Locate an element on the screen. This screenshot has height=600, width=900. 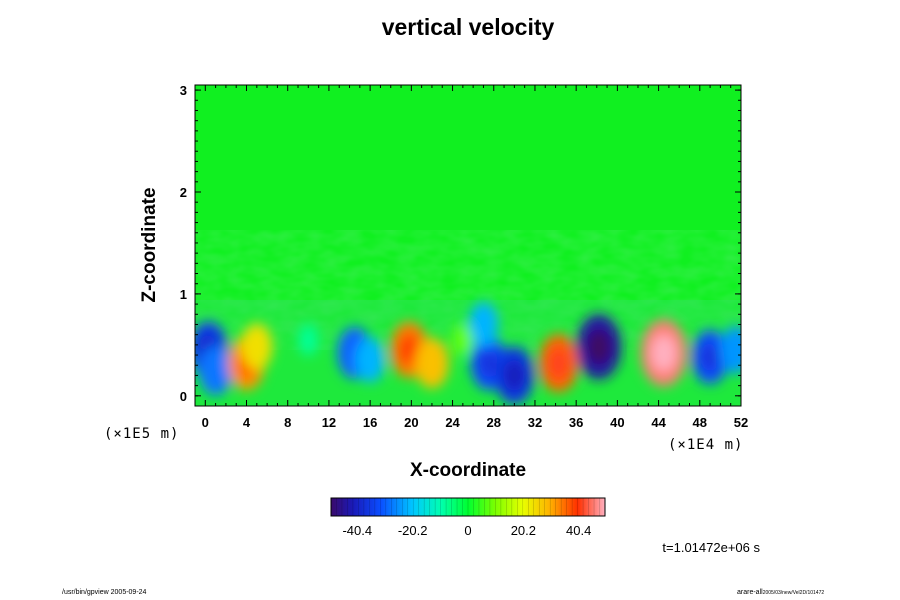
y-tick-label: 1 is located at coordinates (183, 294).